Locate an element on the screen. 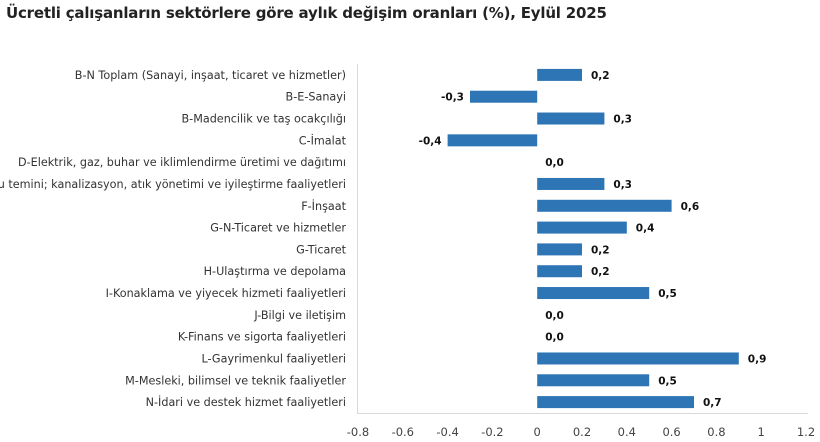  x-tick-label: -0.8 is located at coordinates (358, 432).